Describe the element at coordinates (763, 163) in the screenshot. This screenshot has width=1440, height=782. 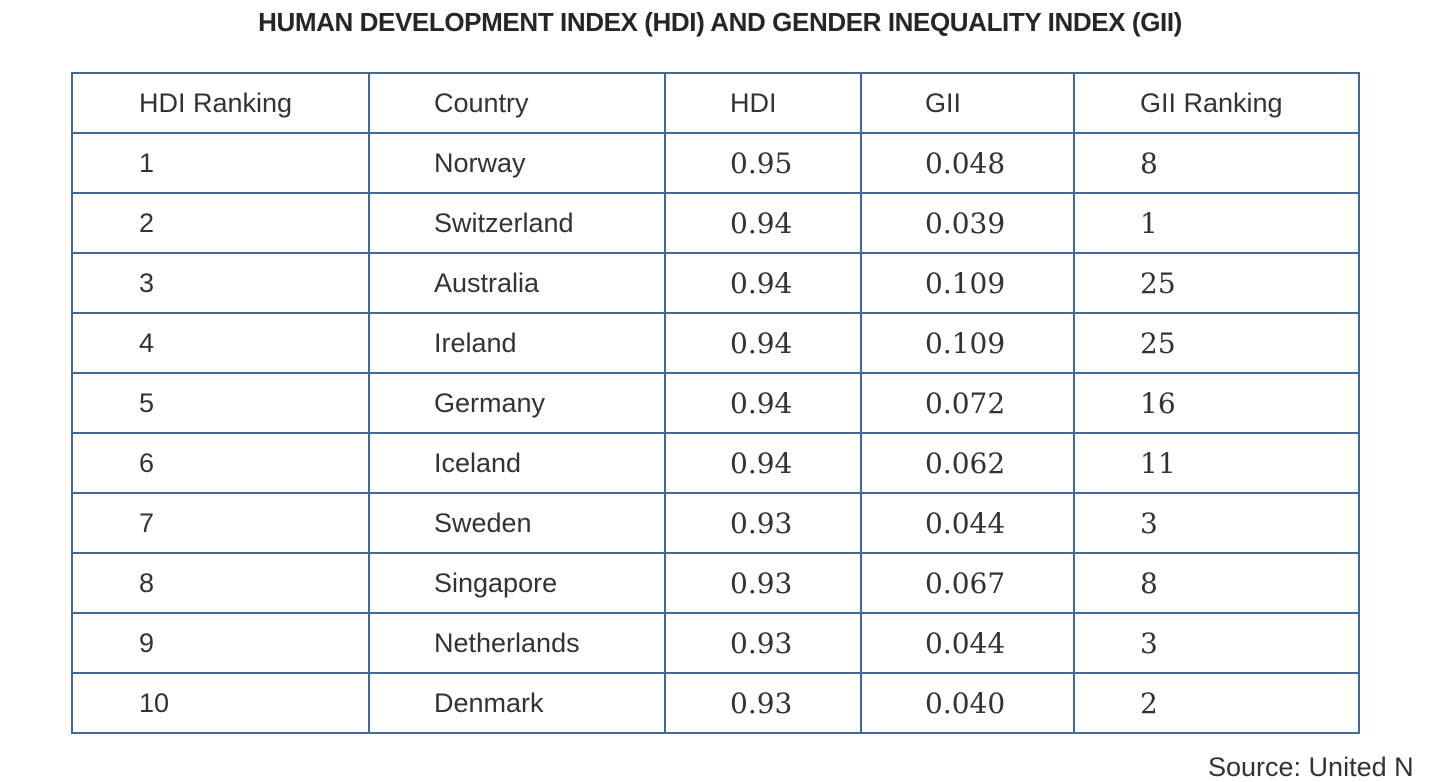
I see `hdi-value-cell: 0.95` at that location.